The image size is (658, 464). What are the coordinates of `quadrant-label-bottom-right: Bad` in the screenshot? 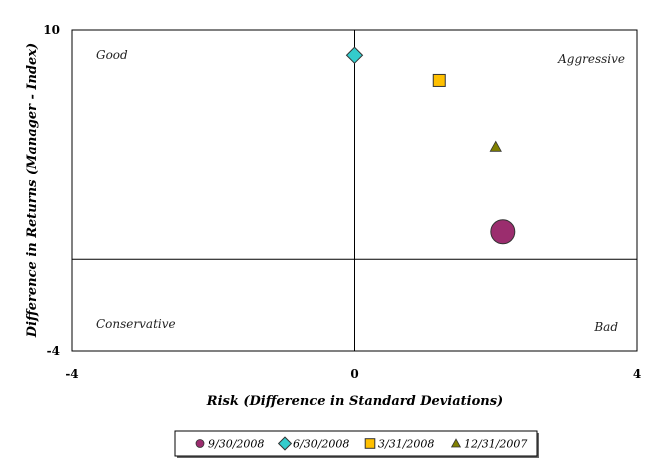 It's located at (605, 327).